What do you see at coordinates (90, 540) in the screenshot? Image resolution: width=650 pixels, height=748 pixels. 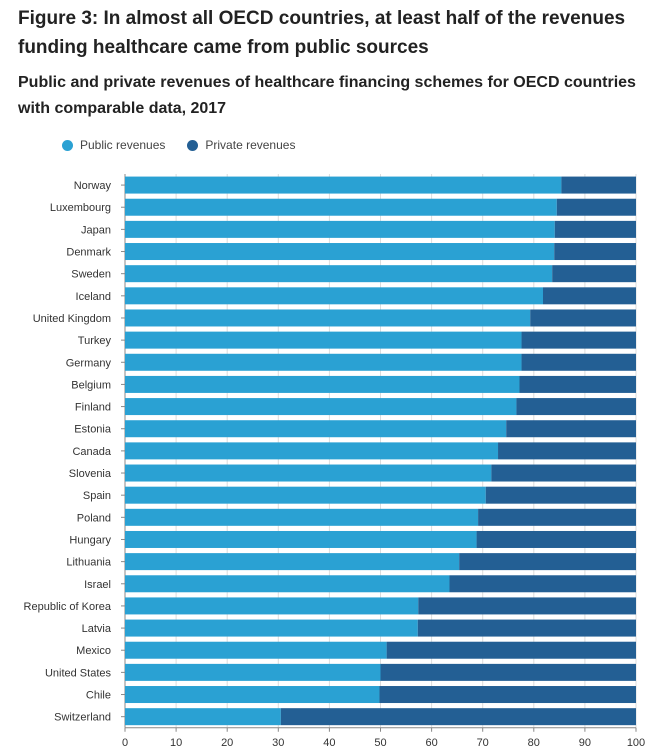 I see `category-label: Hungary` at bounding box center [90, 540].